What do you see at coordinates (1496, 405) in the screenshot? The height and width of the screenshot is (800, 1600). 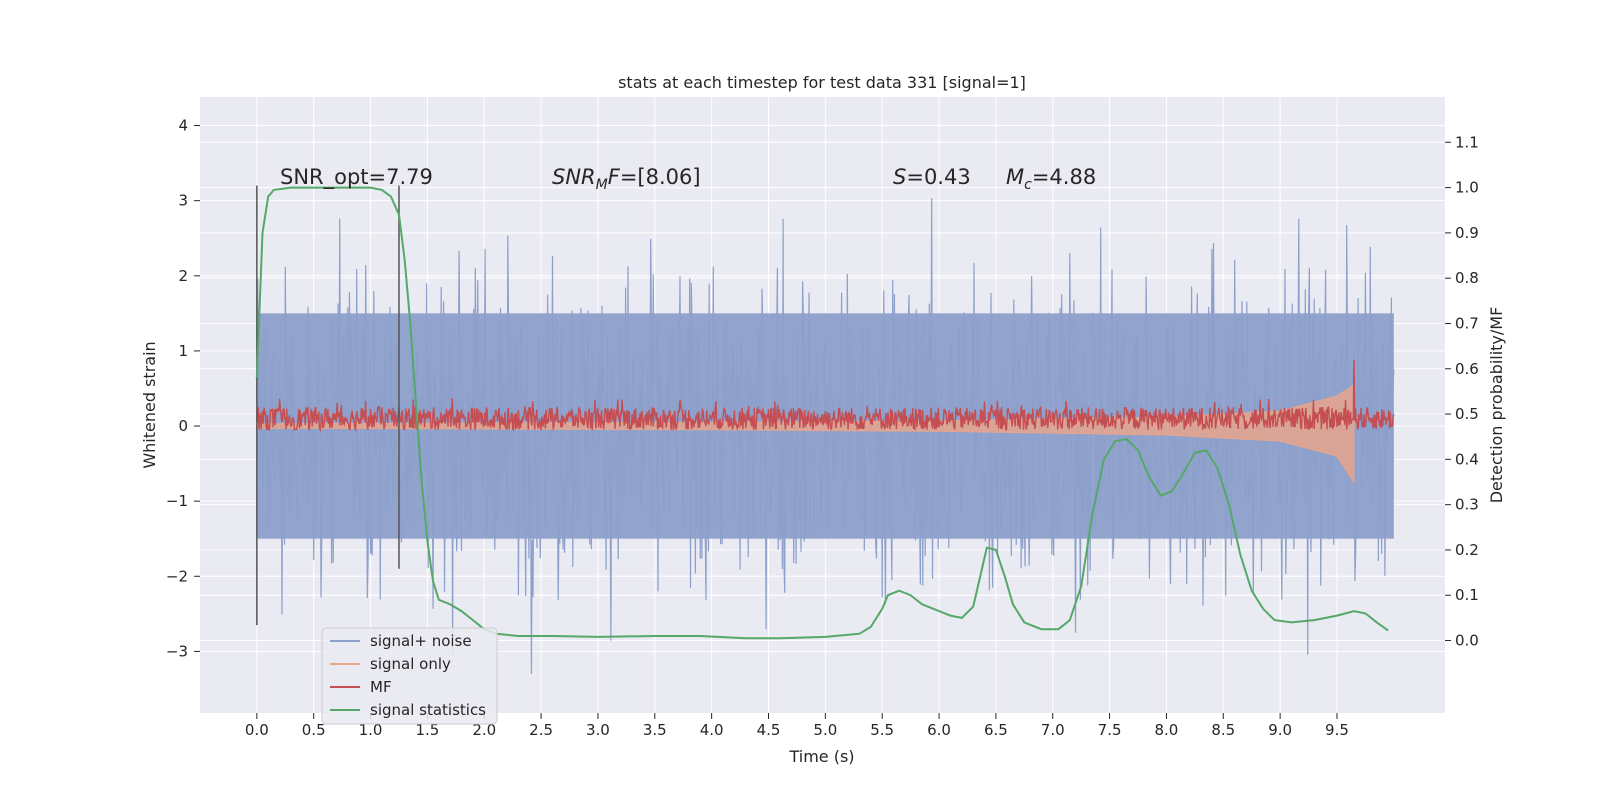 I see `y2-axis-label: Detection probability/MF` at bounding box center [1496, 405].